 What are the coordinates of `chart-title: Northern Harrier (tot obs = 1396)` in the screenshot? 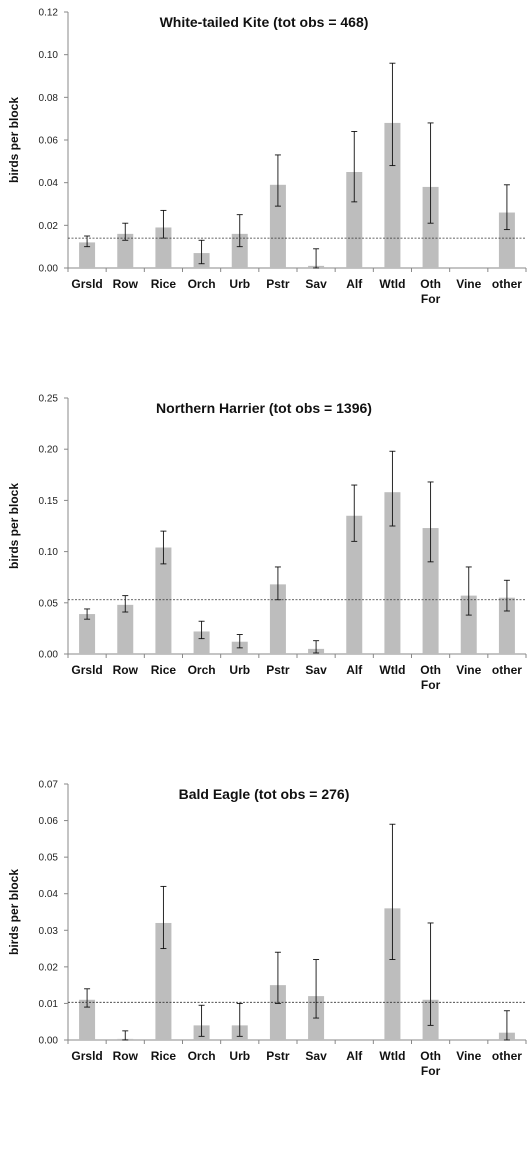 It's located at (264, 408).